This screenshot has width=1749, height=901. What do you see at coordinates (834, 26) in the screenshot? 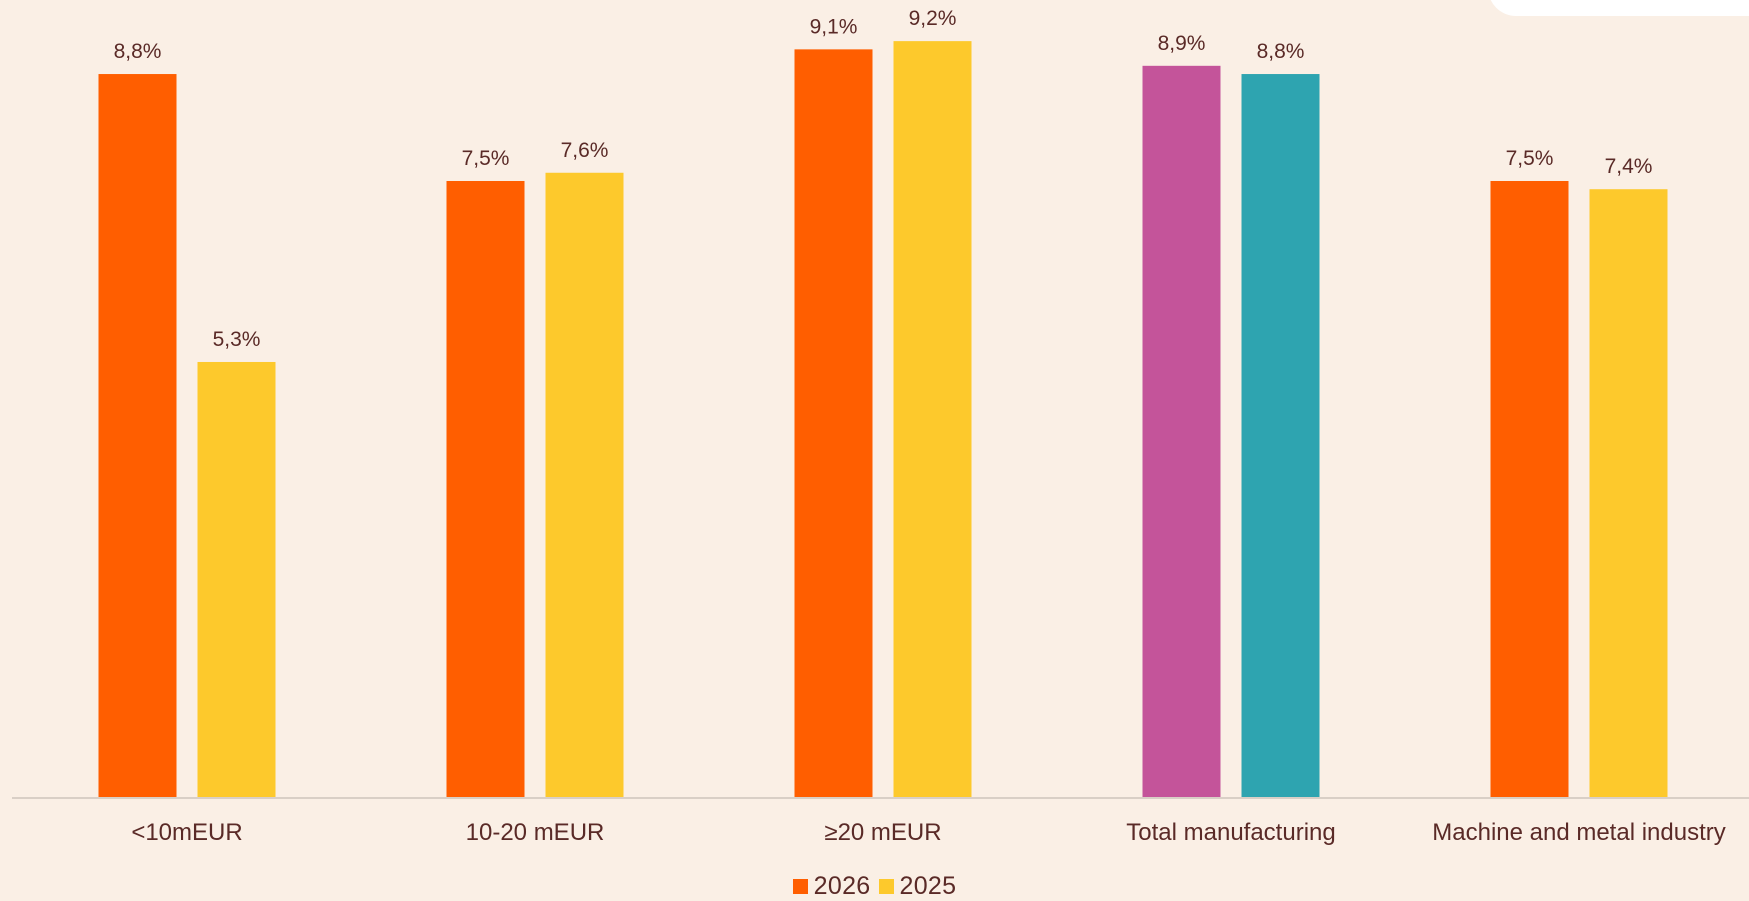
I see `value-label-2026-2: 9,1%` at bounding box center [834, 26].